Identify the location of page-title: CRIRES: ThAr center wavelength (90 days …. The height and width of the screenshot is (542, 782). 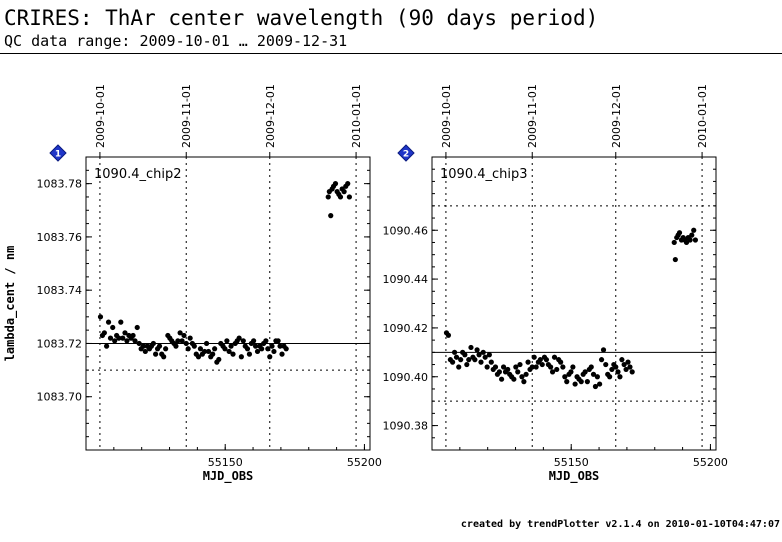
(301, 18).